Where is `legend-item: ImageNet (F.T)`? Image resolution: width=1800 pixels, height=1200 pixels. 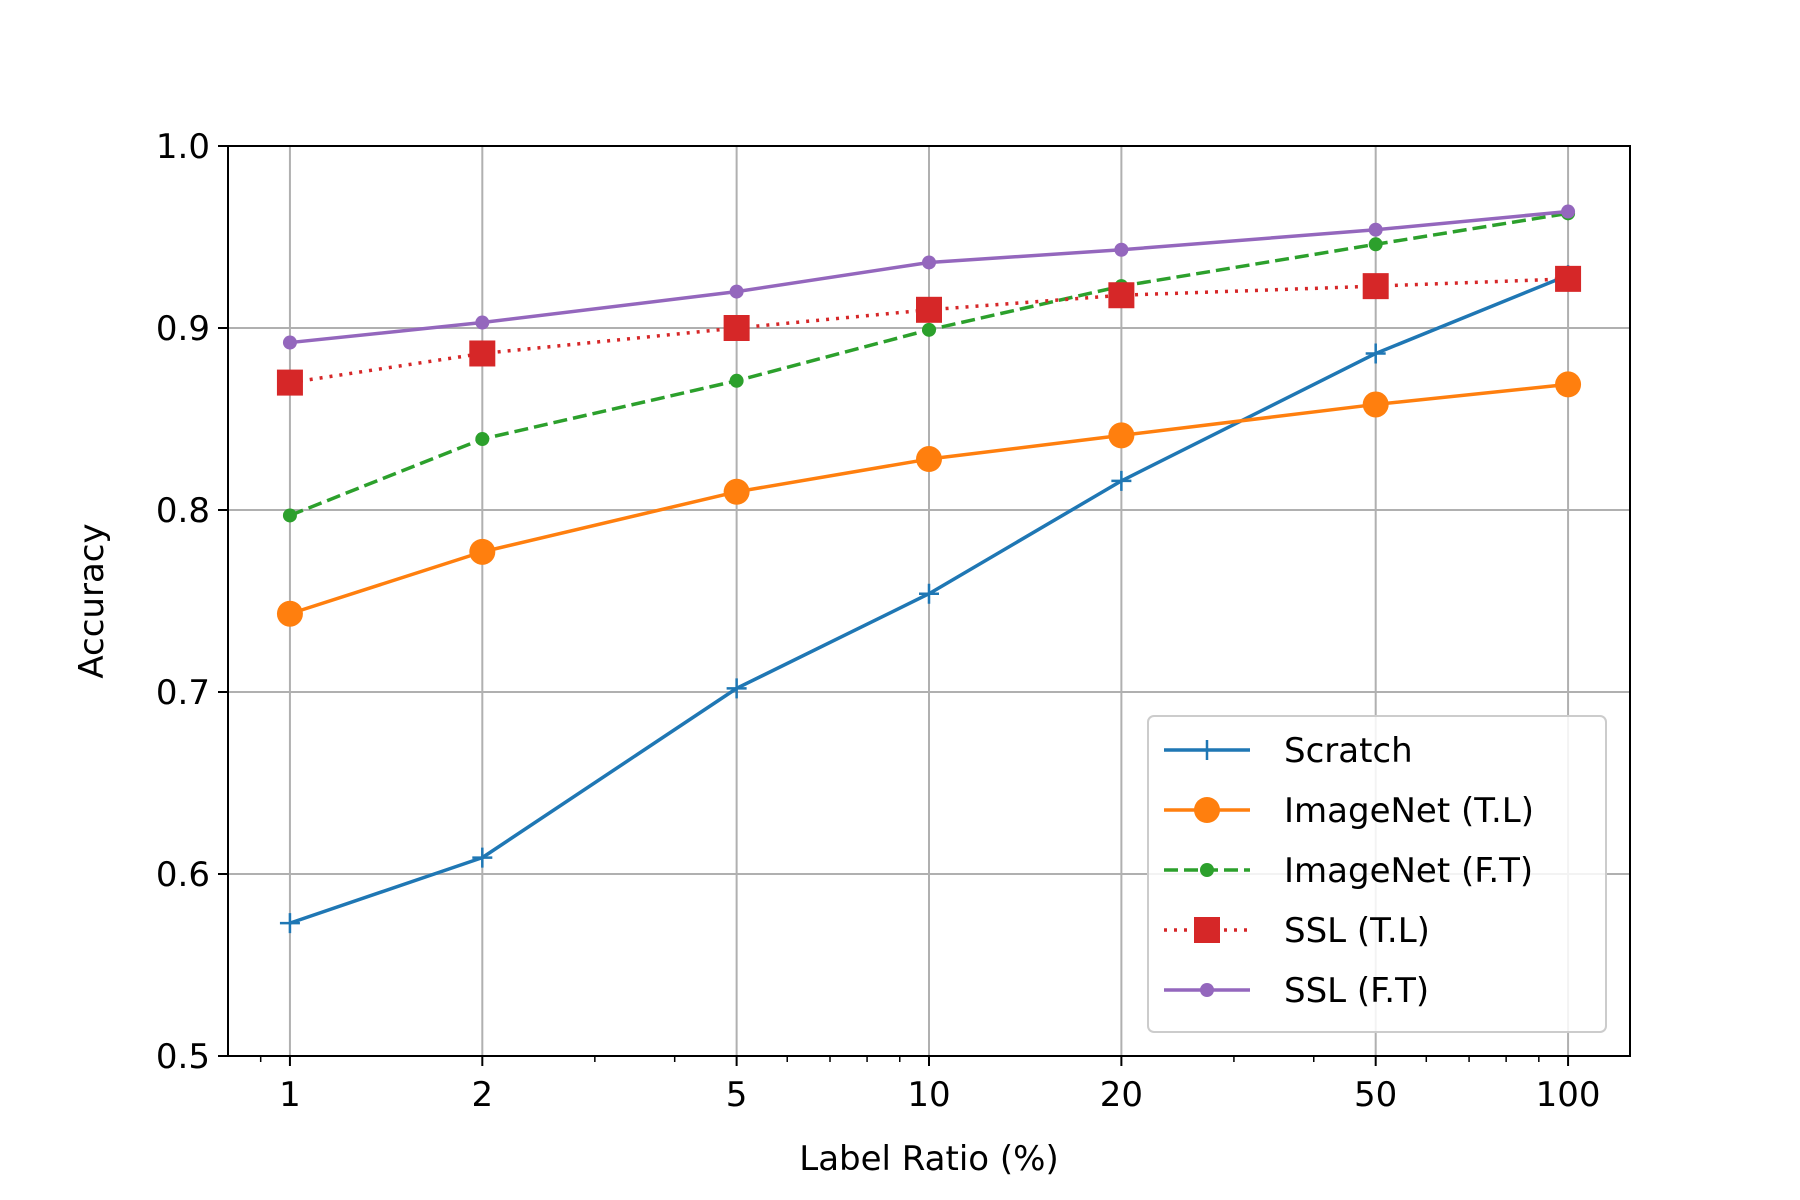
legend-item: ImageNet (F.T) is located at coordinates (1348, 871).